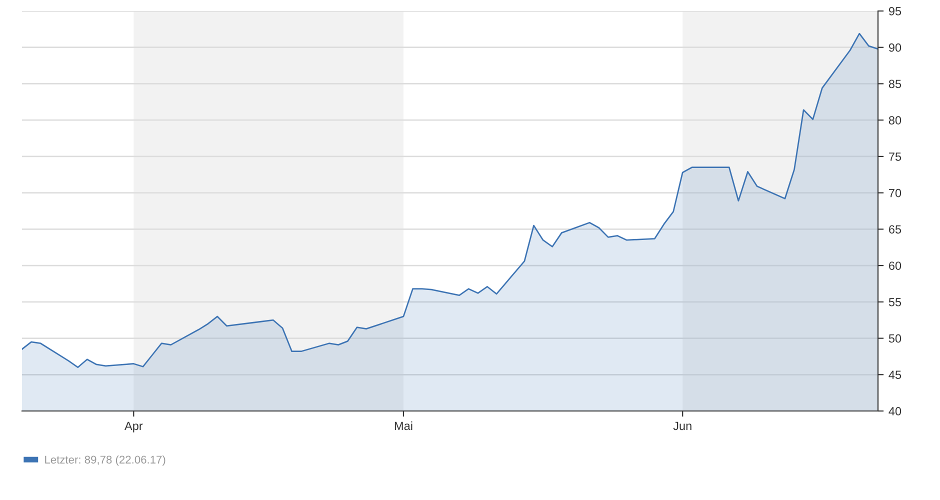 The width and height of the screenshot is (940, 500). Describe the element at coordinates (105, 460) in the screenshot. I see `legend-label: Letzter: 89,78 (22.06.17)` at that location.